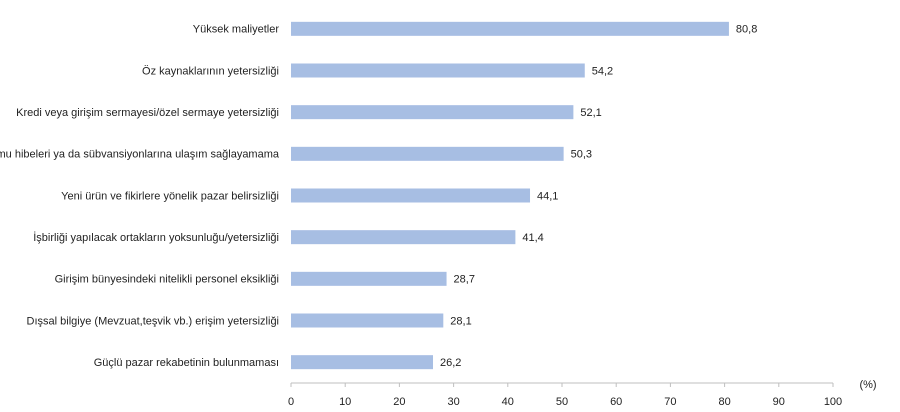 The image size is (900, 412). I want to click on x-tick-label: 0, so click(291, 402).